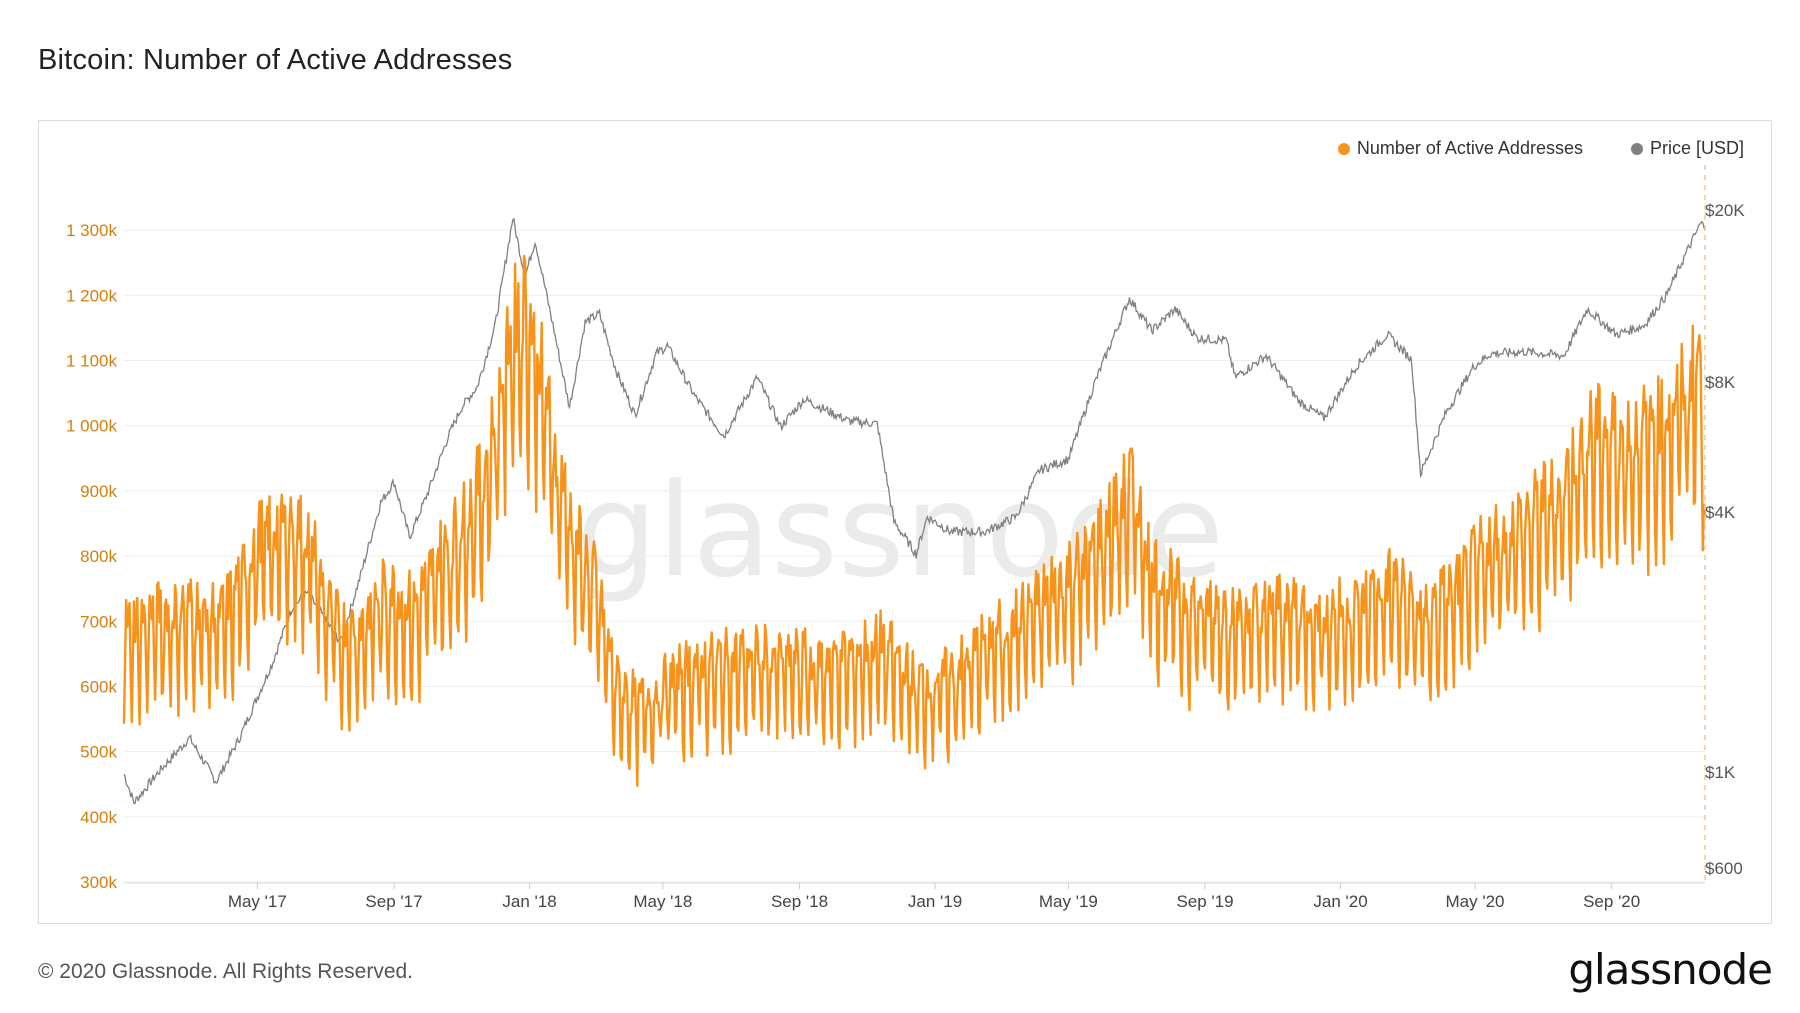 The width and height of the screenshot is (1800, 1013). I want to click on legend-label-addresses: Number of Active Addresses, so click(1469, 148).